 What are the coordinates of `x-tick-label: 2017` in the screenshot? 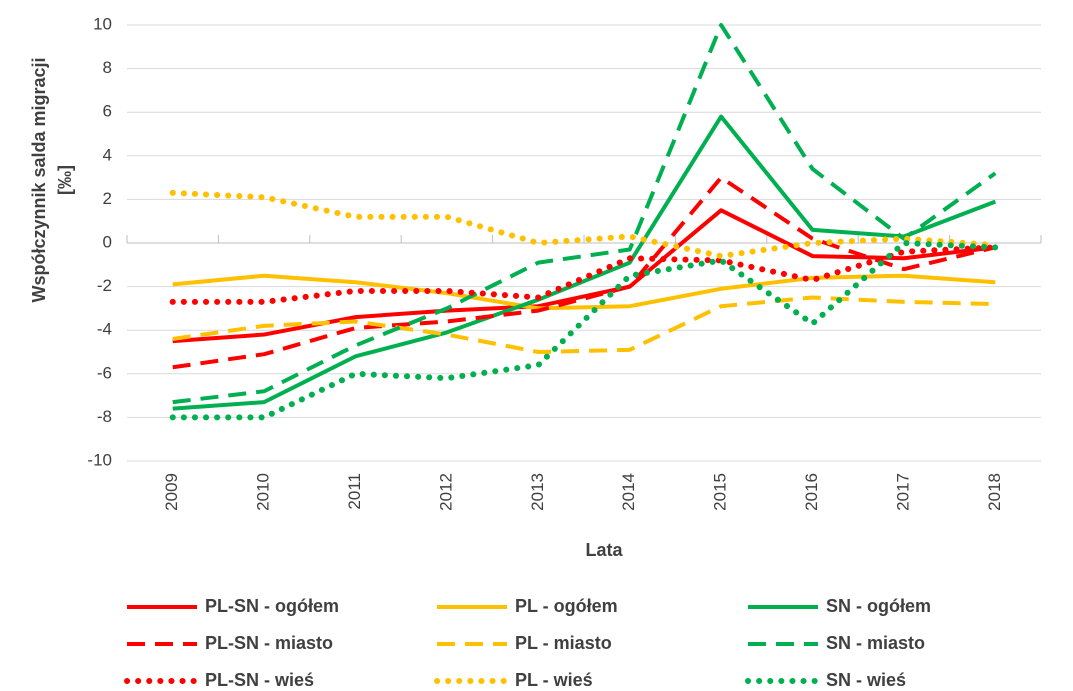 It's located at (902, 492).